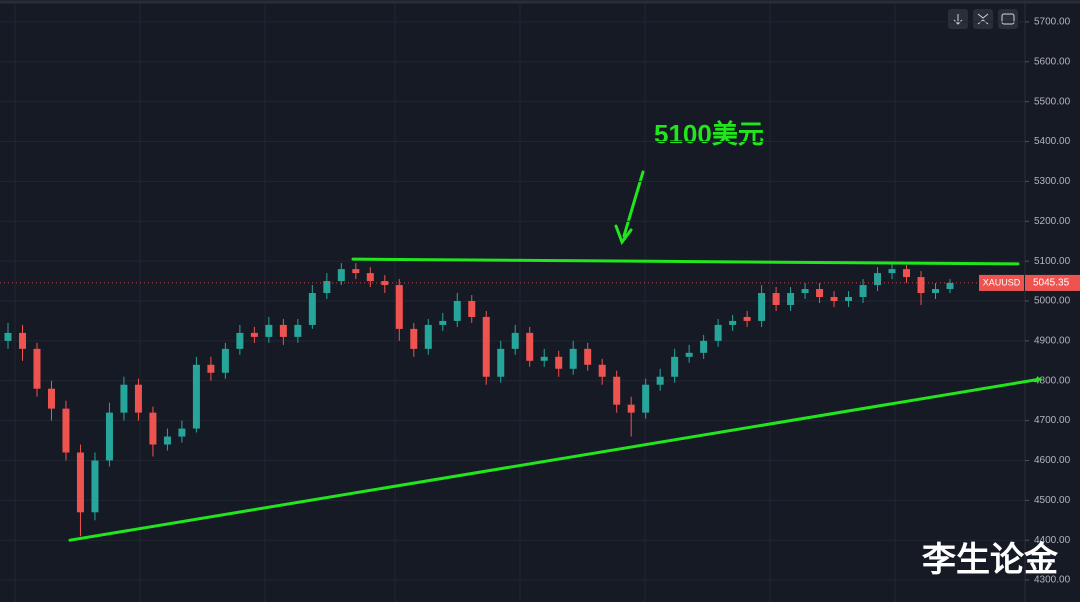  I want to click on collapse-button, so click(983, 19).